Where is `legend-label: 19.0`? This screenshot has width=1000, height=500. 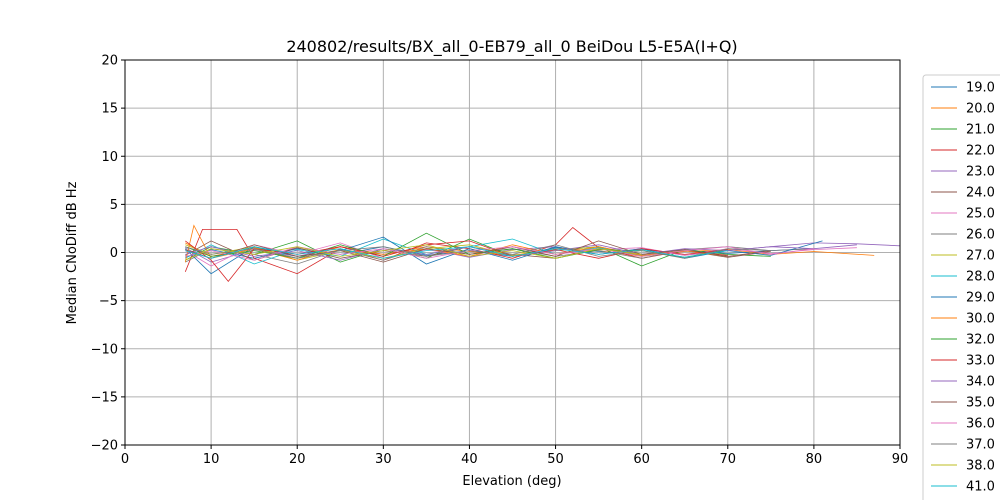
legend-label: 19.0 is located at coordinates (980, 88).